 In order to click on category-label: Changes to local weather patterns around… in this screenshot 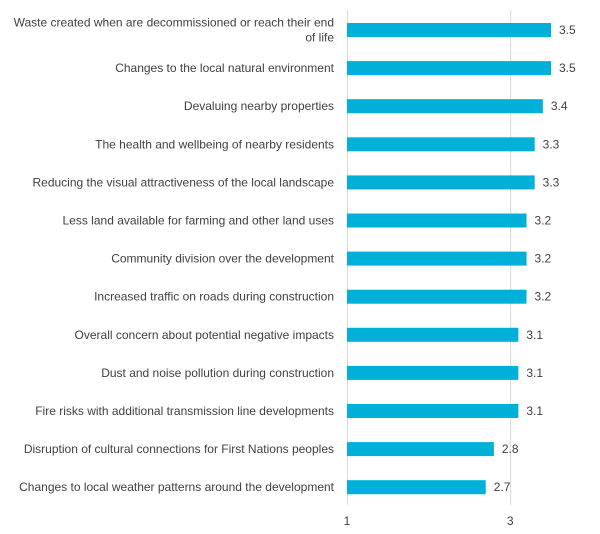, I will do `click(177, 487)`.